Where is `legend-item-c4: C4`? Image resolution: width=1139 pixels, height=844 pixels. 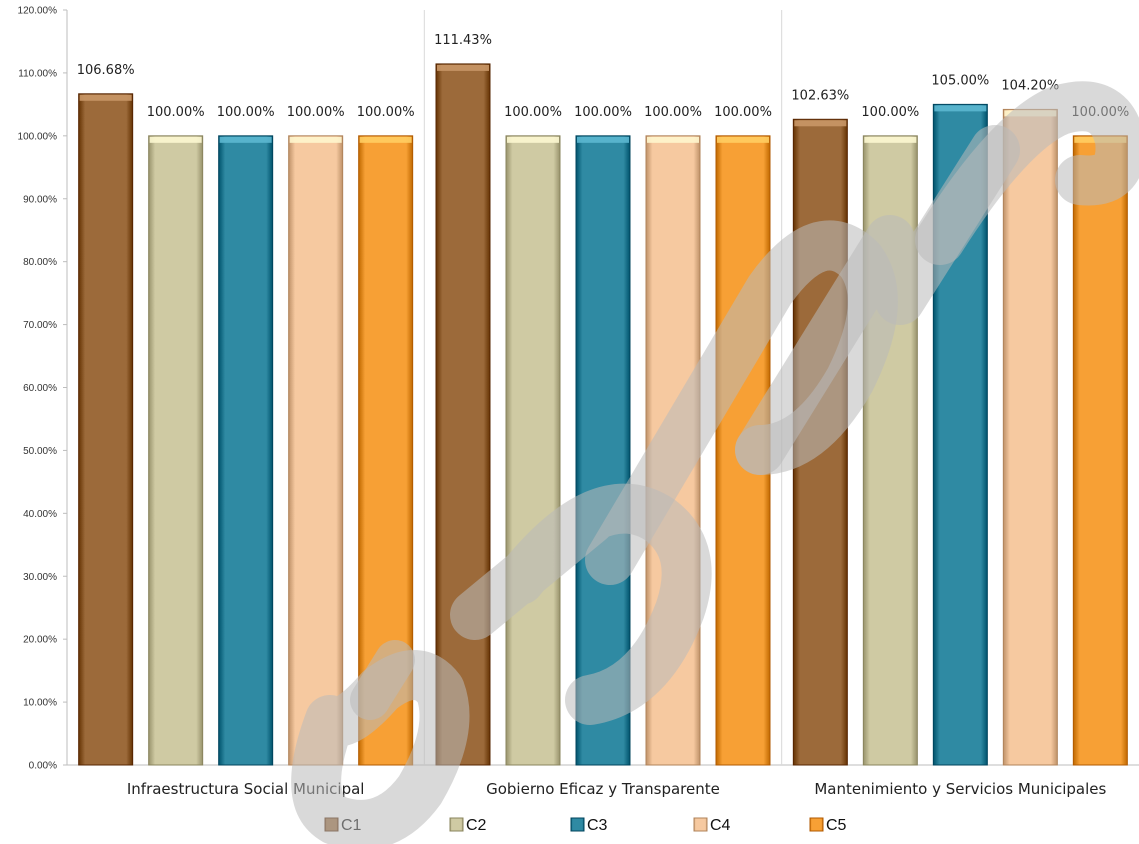
legend-item-c4: C4 is located at coordinates (712, 825).